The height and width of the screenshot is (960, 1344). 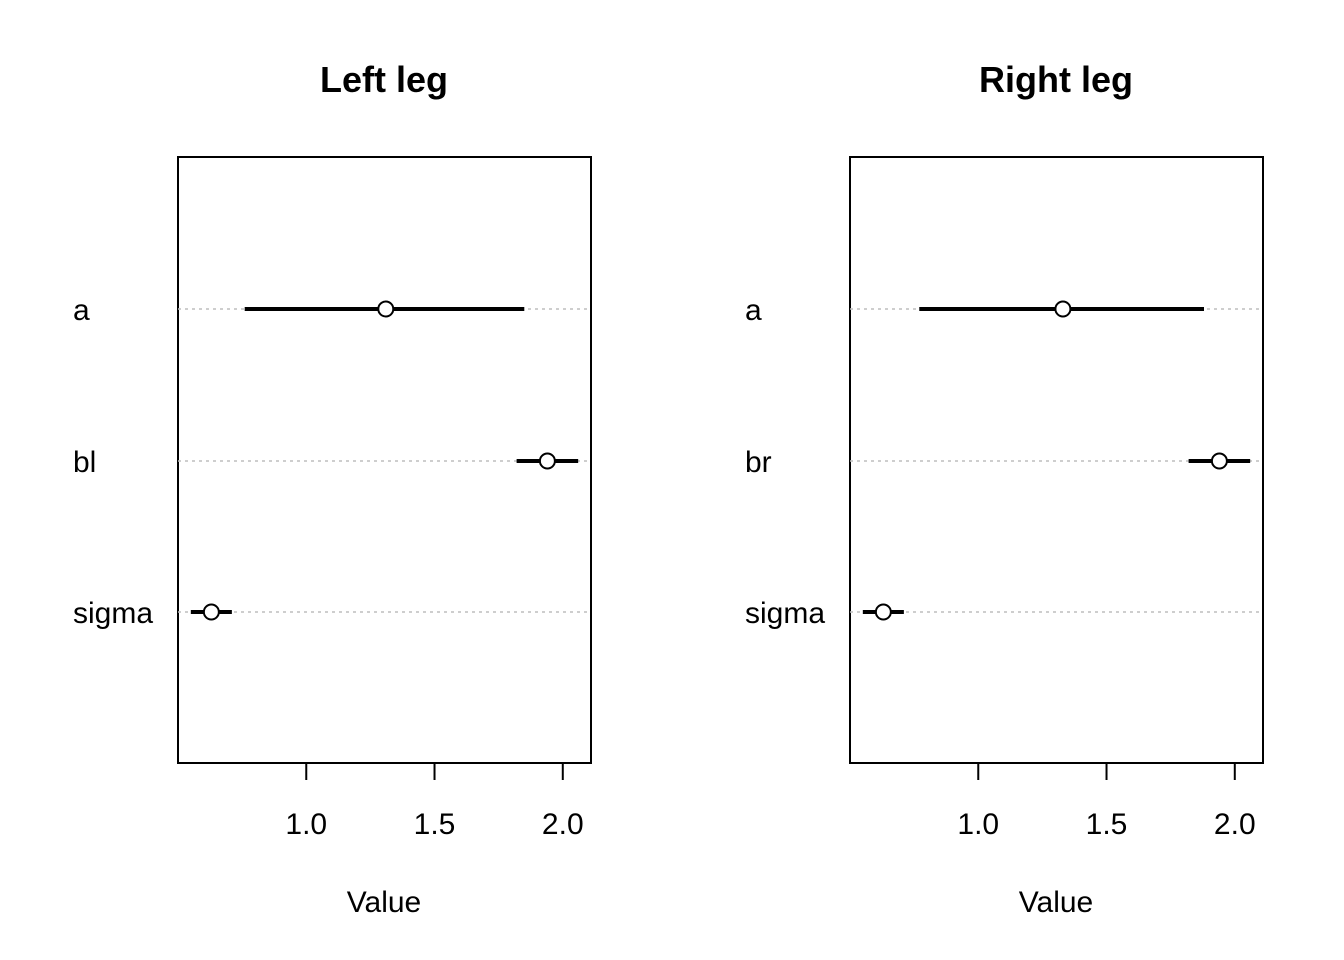 I want to click on panel-title: Left leg, so click(x=384, y=79).